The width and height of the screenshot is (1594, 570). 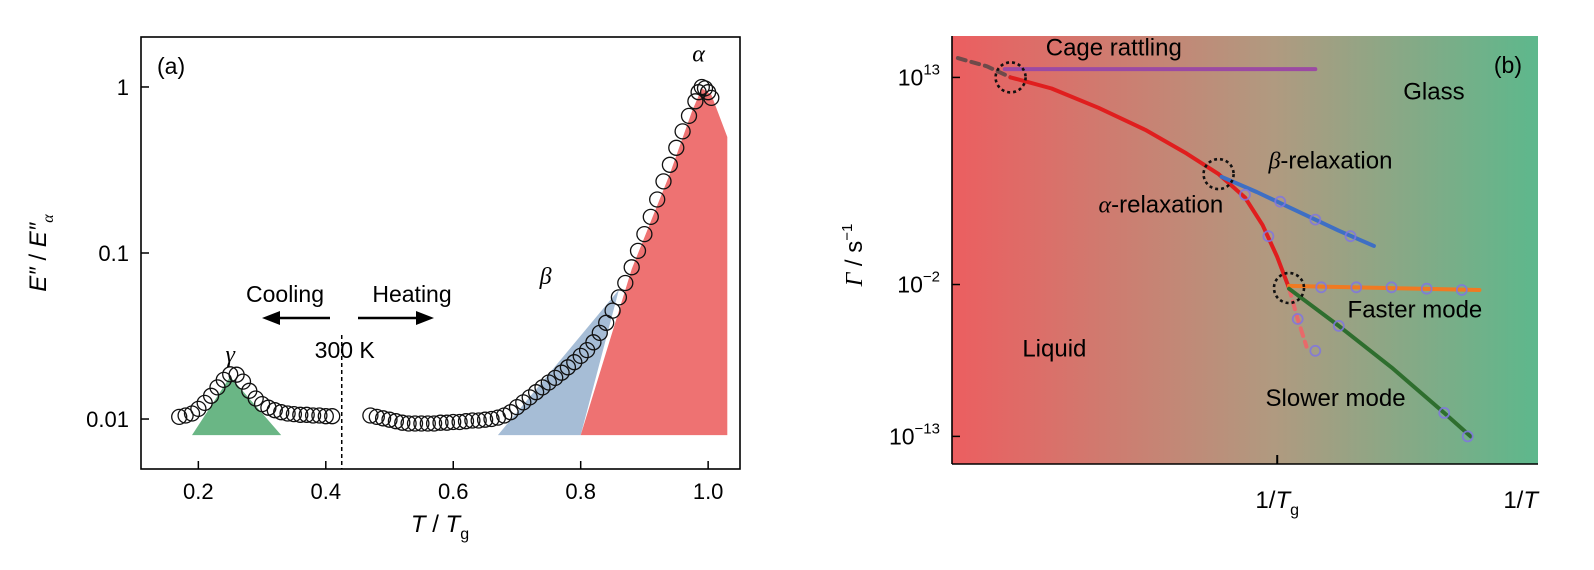 I want to click on y-tick-label: 10−13, so click(x=914, y=434).